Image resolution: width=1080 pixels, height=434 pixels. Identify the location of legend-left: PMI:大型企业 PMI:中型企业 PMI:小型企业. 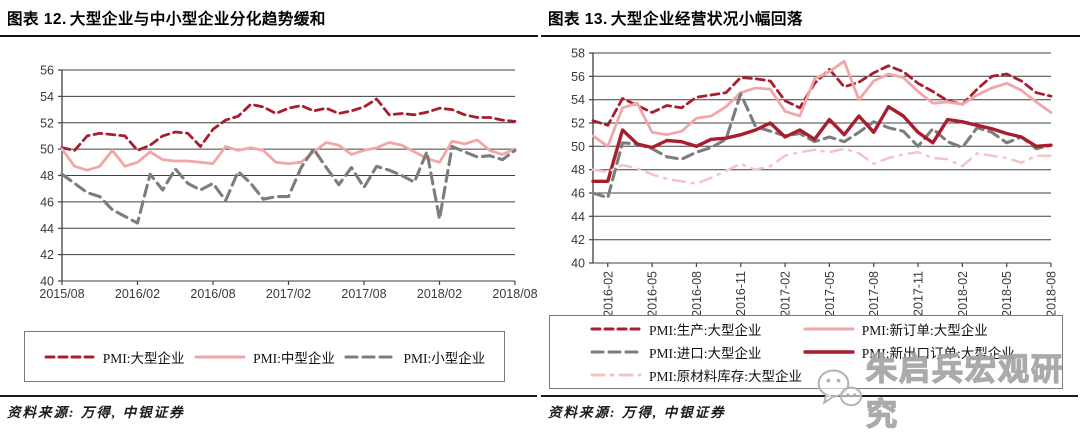
(264, 356).